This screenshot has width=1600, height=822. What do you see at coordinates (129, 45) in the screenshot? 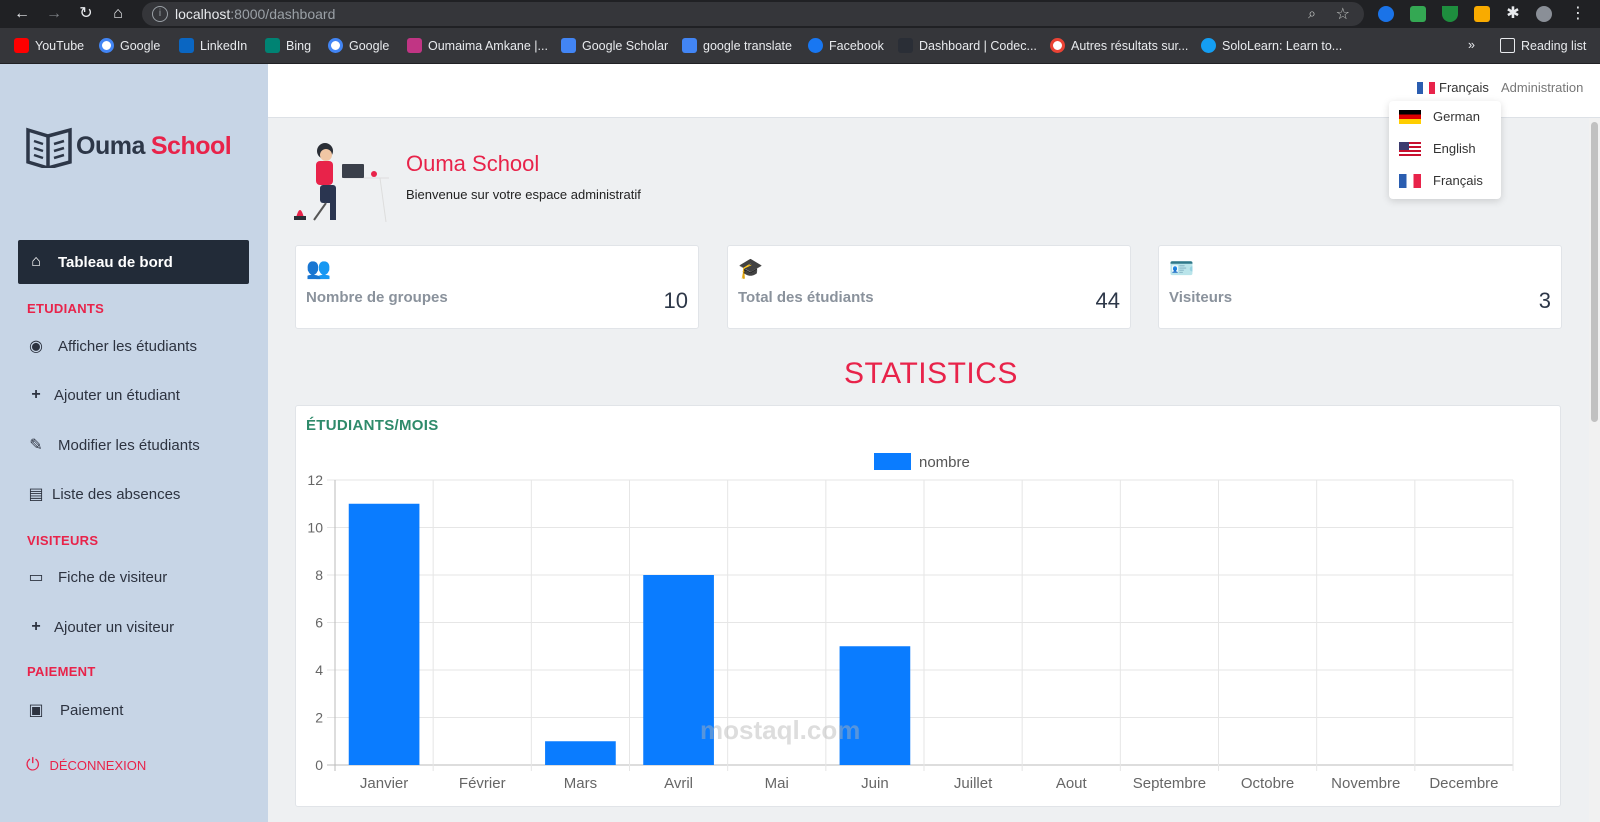
I see `bookmark-google: Google` at bounding box center [129, 45].